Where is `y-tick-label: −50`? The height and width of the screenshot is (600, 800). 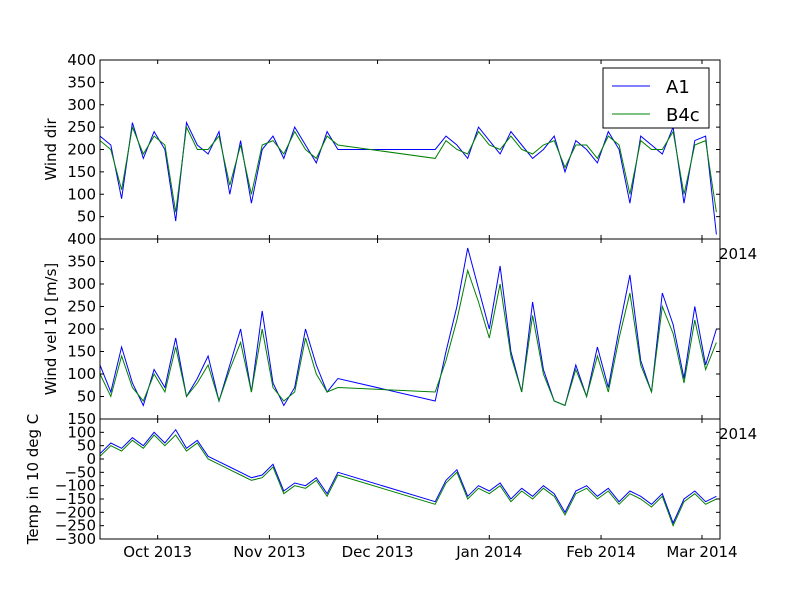 y-tick-label: −50 is located at coordinates (80, 472).